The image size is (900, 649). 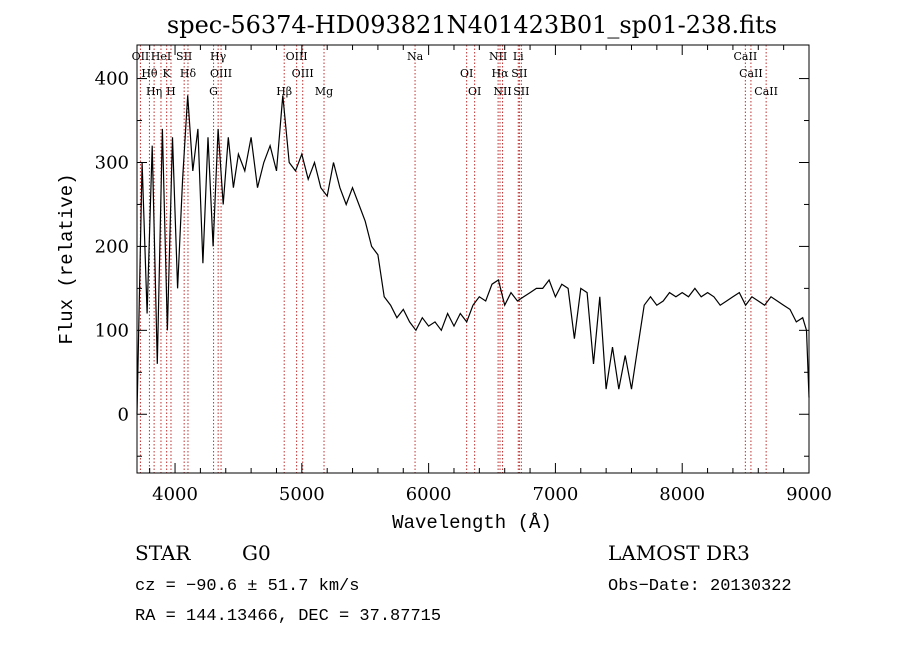 I want to click on x-tick-label: 8000, so click(x=682, y=494).